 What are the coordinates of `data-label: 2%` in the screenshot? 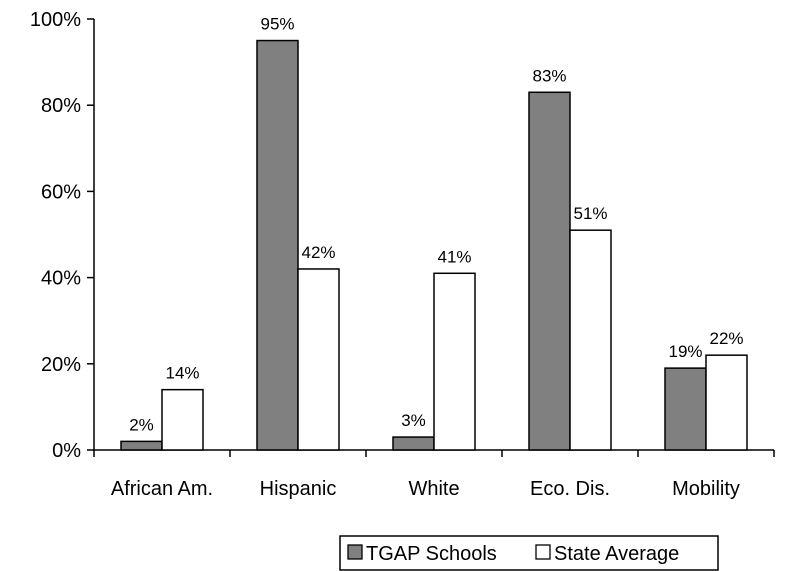 It's located at (141, 424).